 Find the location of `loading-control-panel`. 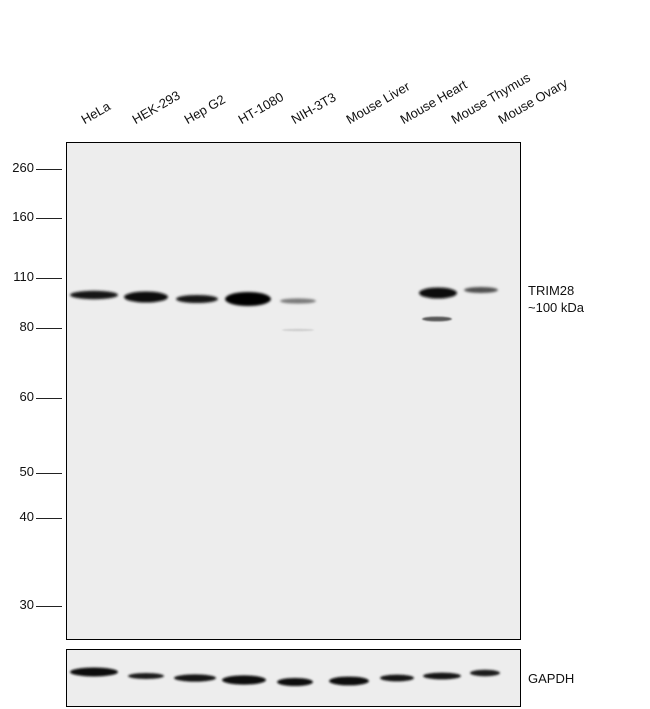

loading-control-panel is located at coordinates (293, 678).